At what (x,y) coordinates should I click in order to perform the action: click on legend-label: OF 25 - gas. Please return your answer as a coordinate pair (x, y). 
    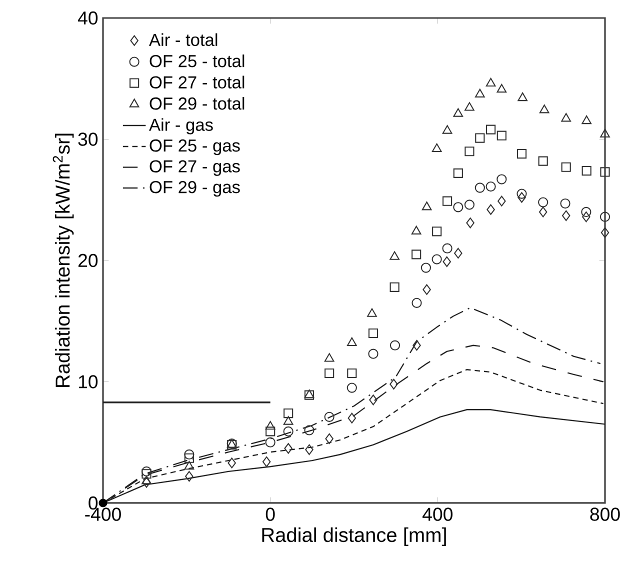
    Looking at the image, I should click on (195, 147).